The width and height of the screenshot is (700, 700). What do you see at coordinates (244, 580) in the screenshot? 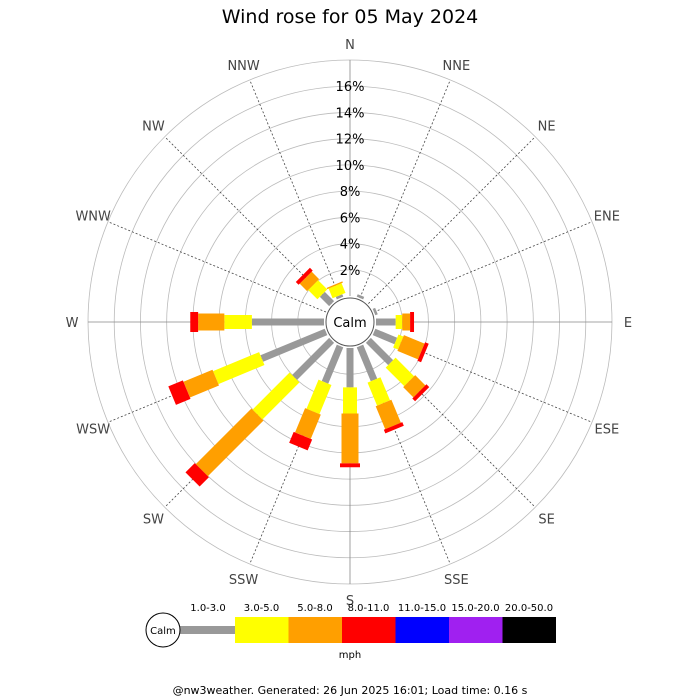
I see `direction-label-ssw: SSW` at bounding box center [244, 580].